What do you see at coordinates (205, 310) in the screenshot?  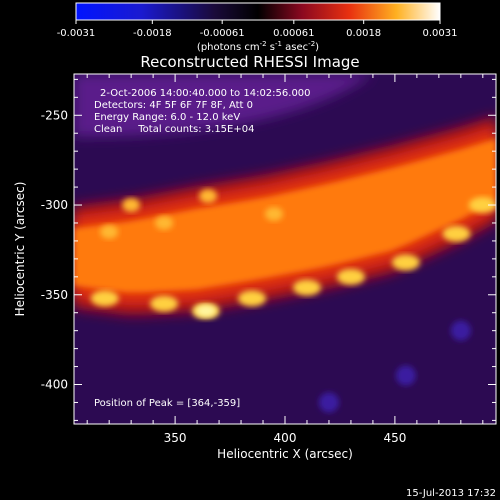 I see `peak-spot` at bounding box center [205, 310].